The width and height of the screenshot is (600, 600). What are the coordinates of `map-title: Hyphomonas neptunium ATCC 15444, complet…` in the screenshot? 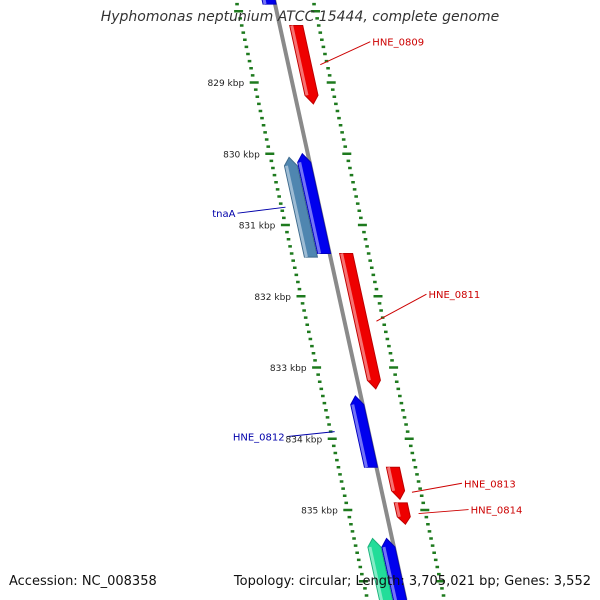 It's located at (300, 17).